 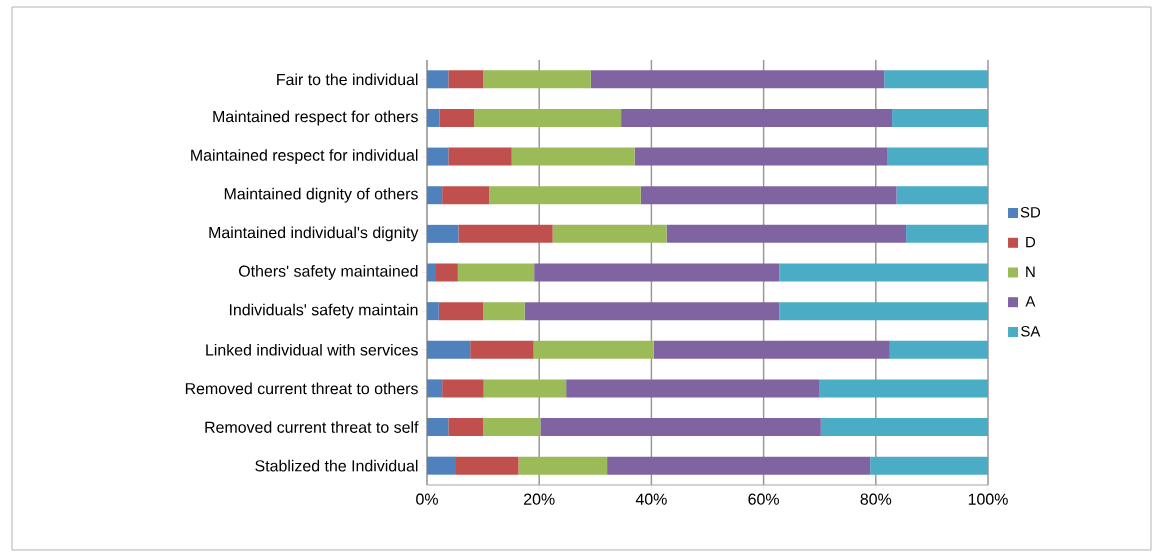 I want to click on y-tick-label: Others' safety maintained, so click(x=328, y=272).